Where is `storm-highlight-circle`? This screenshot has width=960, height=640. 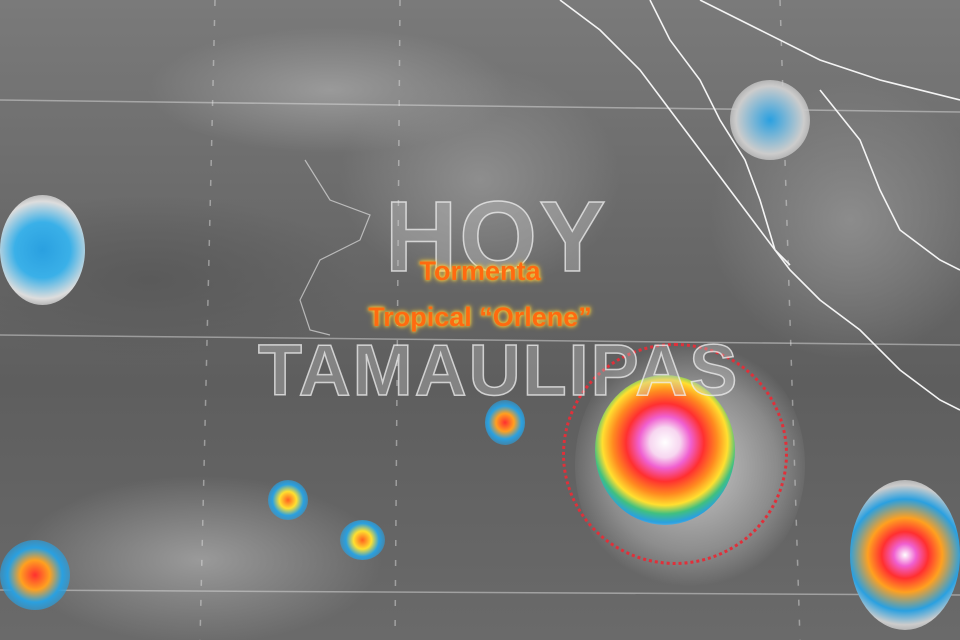
storm-highlight-circle is located at coordinates (675, 454).